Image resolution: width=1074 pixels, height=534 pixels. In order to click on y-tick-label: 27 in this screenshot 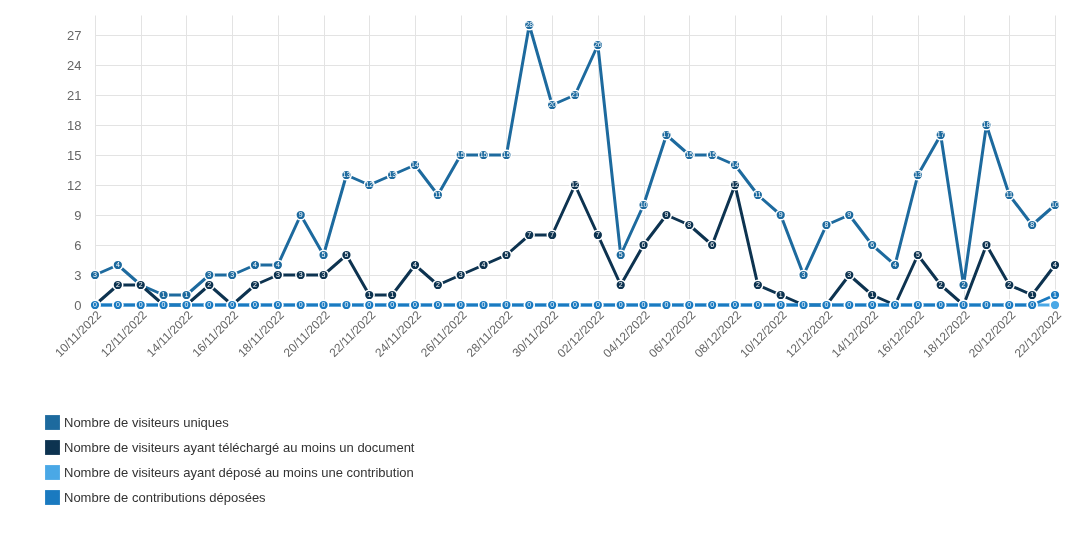, I will do `click(74, 35)`.